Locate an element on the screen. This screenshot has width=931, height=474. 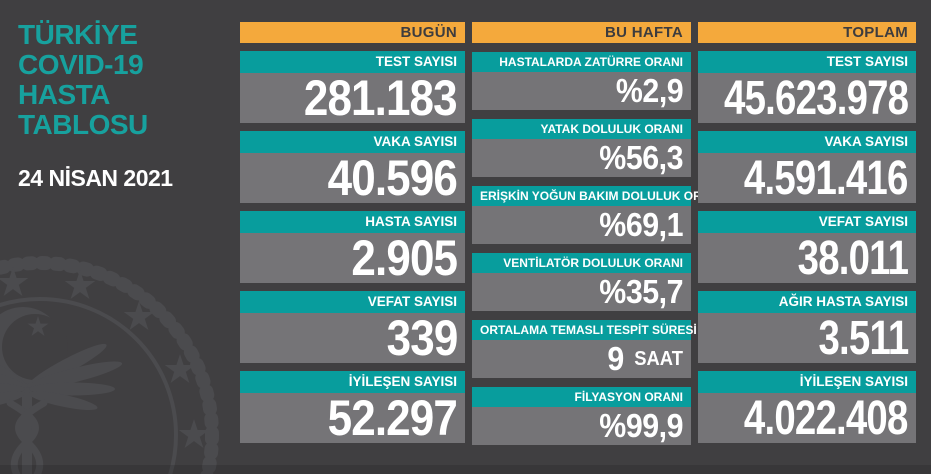
stat-value: 9 SAAT is located at coordinates (581, 359).